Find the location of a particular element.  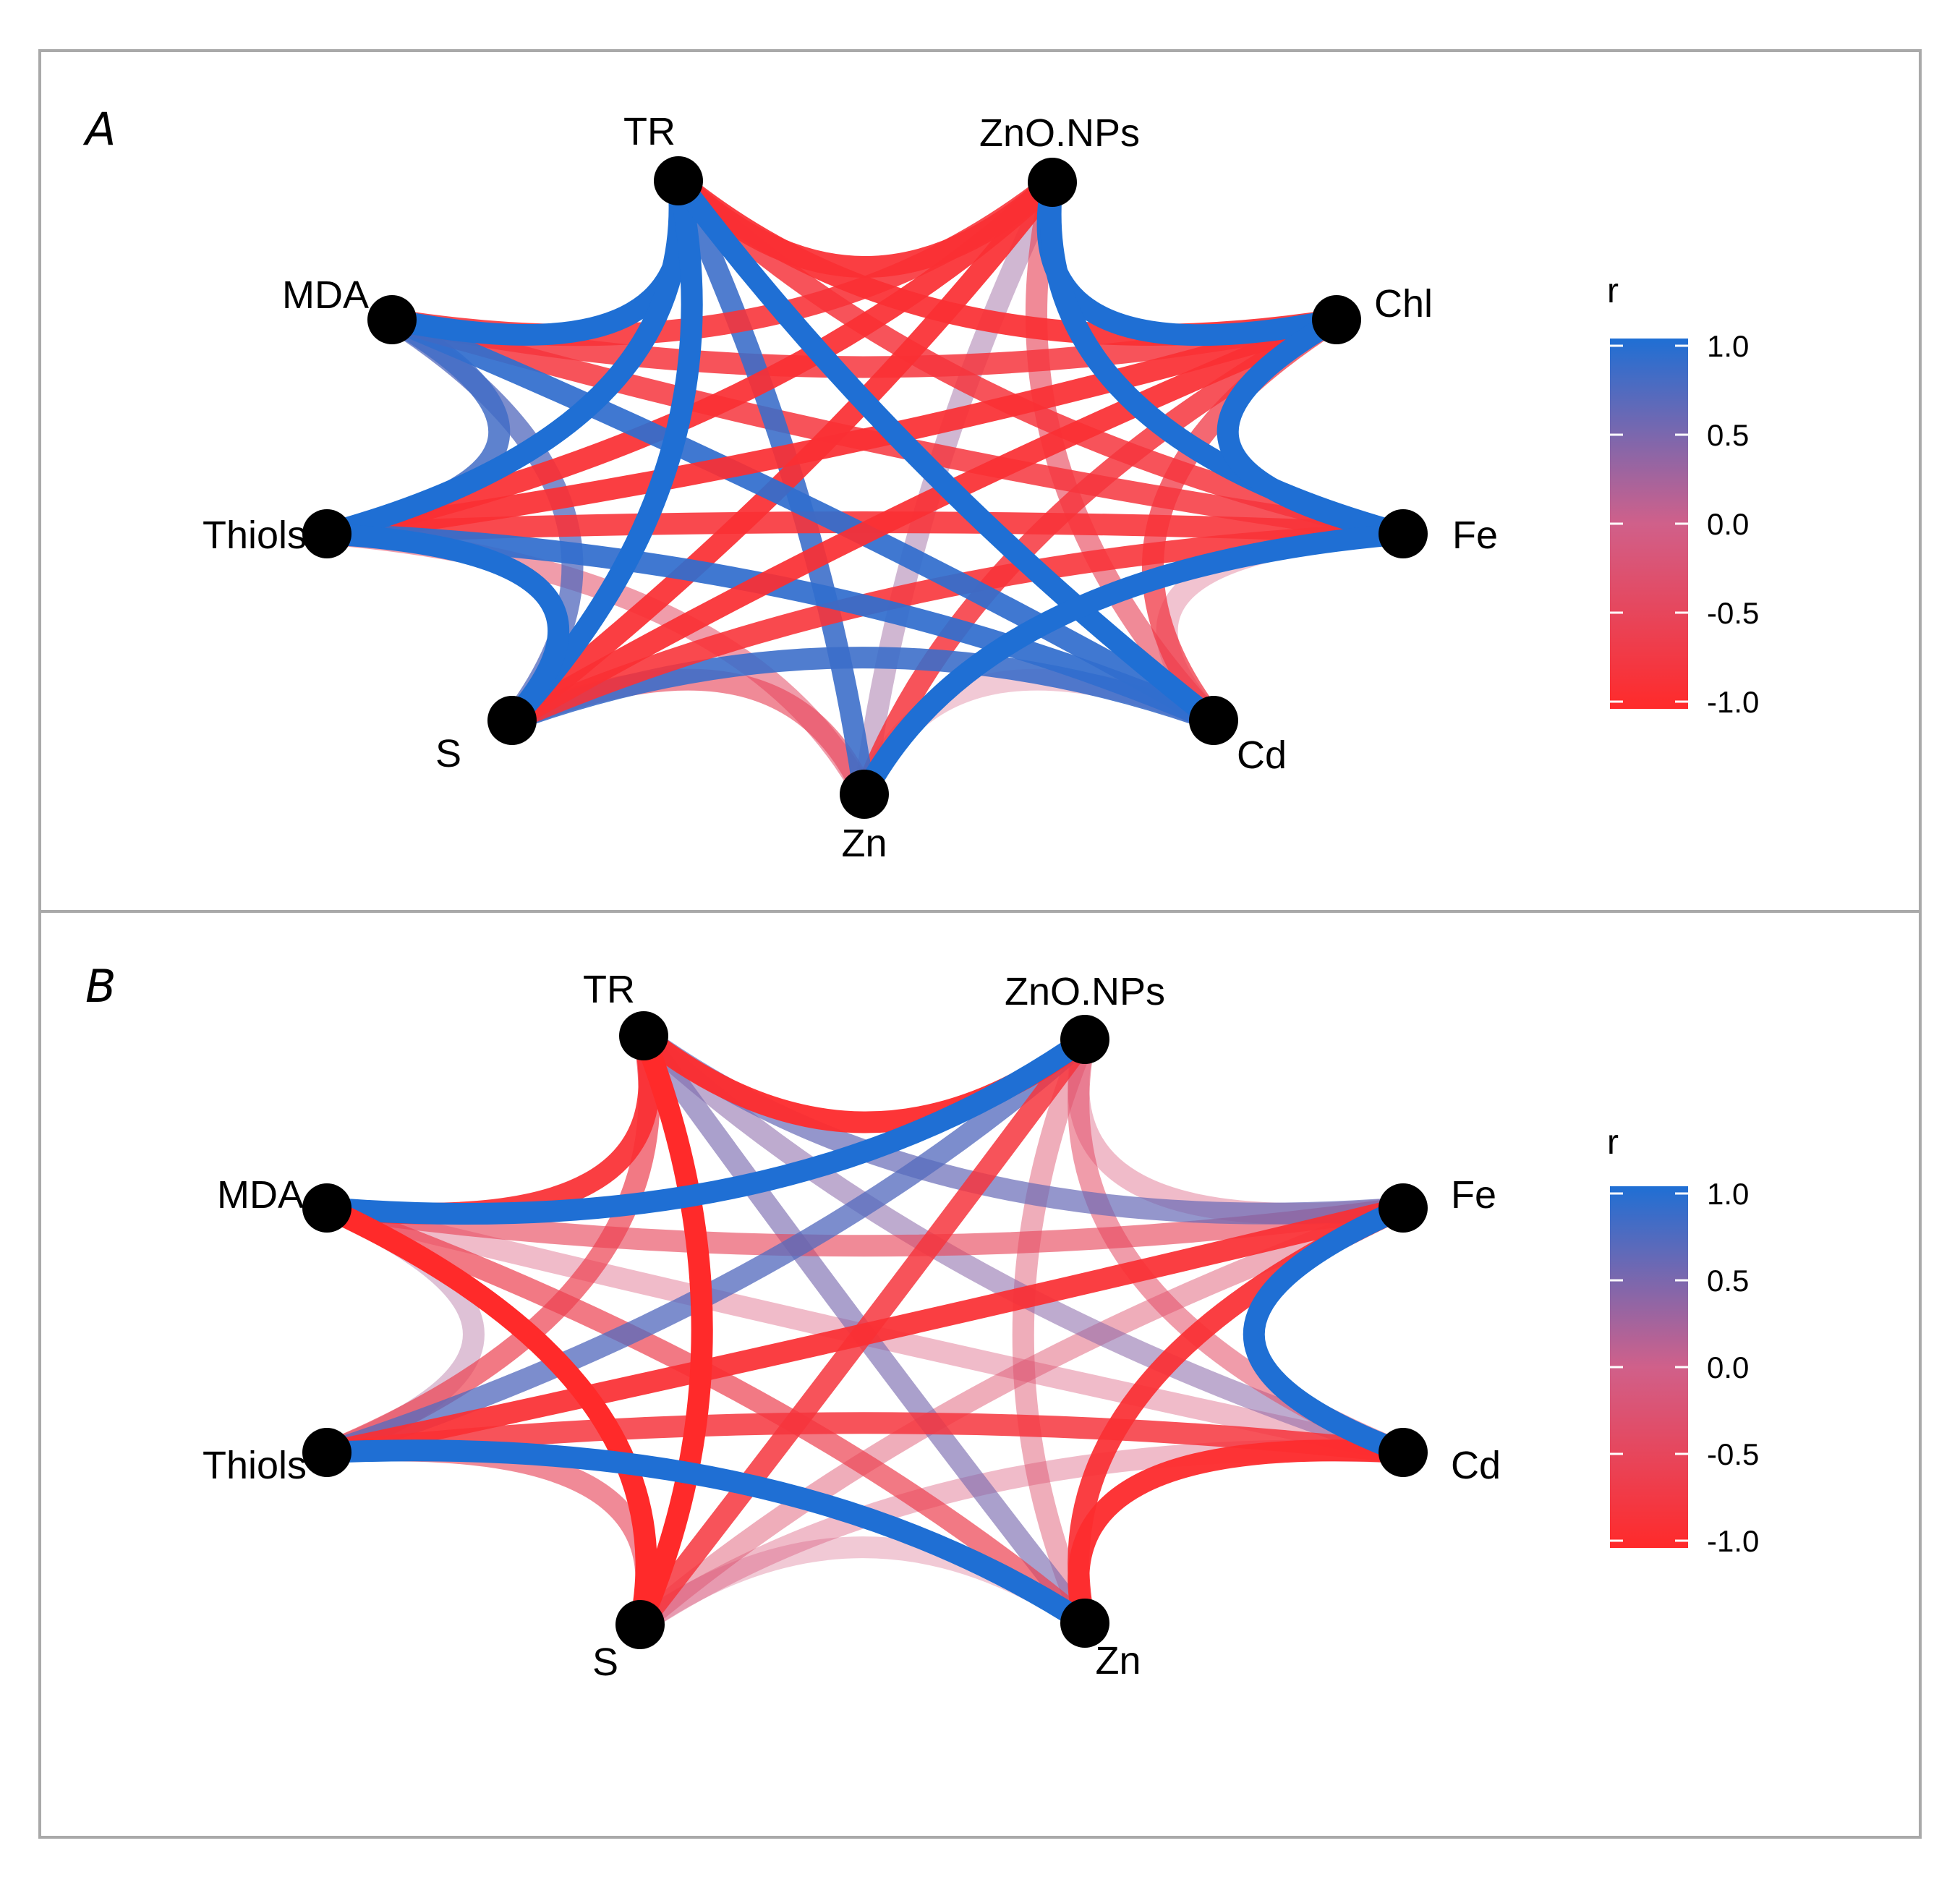

node-mda: MDA is located at coordinates (284, 1203).